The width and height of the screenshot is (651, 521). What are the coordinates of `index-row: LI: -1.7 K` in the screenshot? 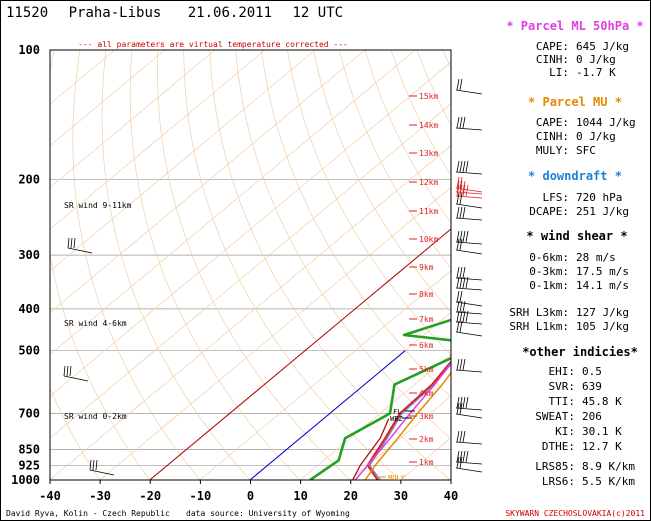 It's located at (582, 72).